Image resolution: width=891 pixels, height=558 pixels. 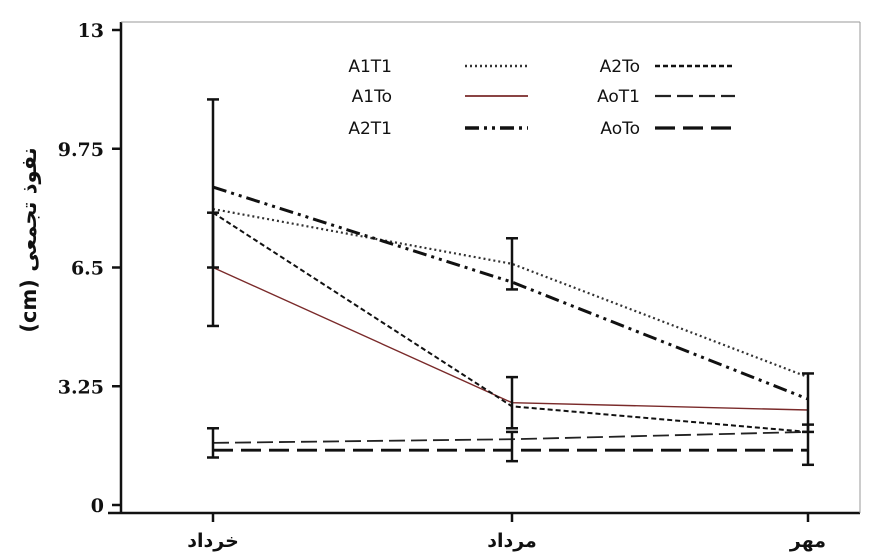 What do you see at coordinates (97, 506) in the screenshot?
I see `y-tick-label: 0` at bounding box center [97, 506].